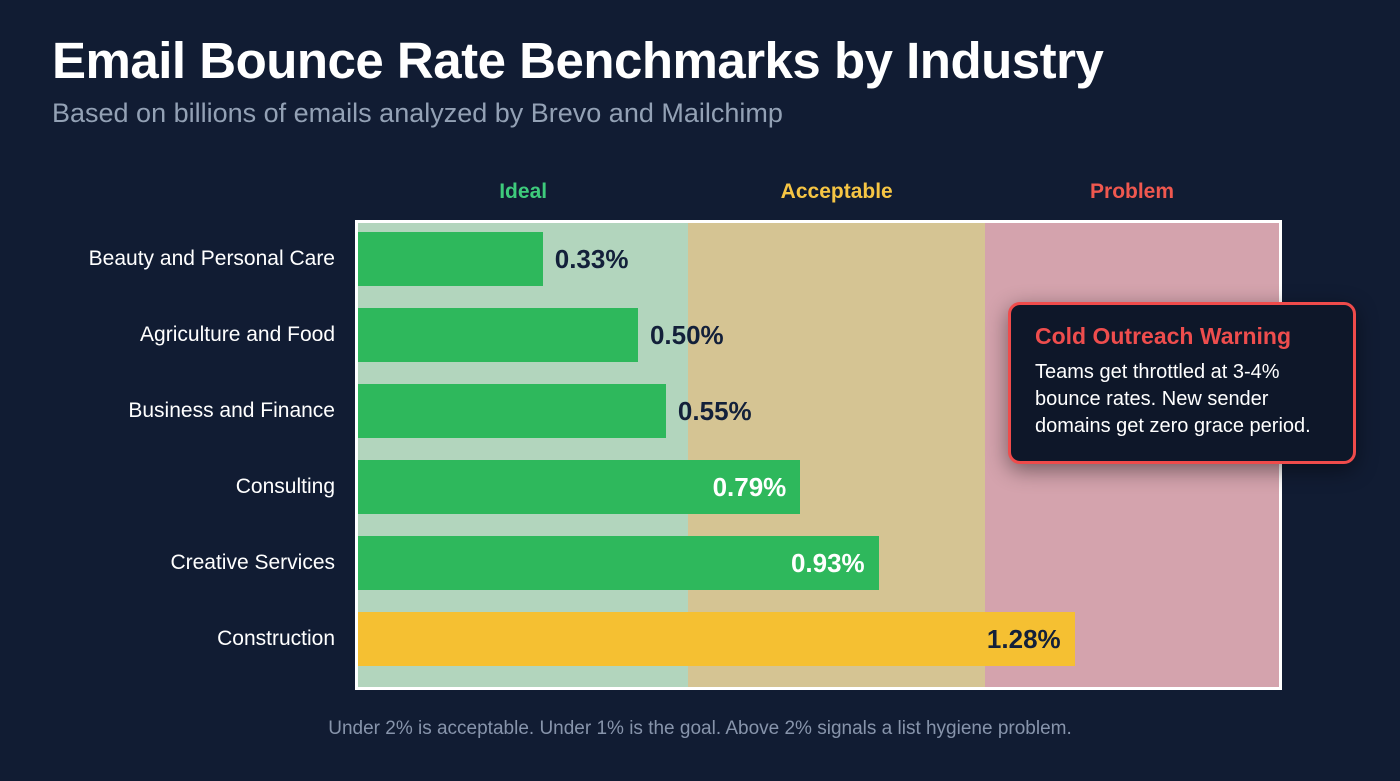 The image size is (1400, 781). Describe the element at coordinates (818, 259) in the screenshot. I see `bar-row: 0.33%` at that location.